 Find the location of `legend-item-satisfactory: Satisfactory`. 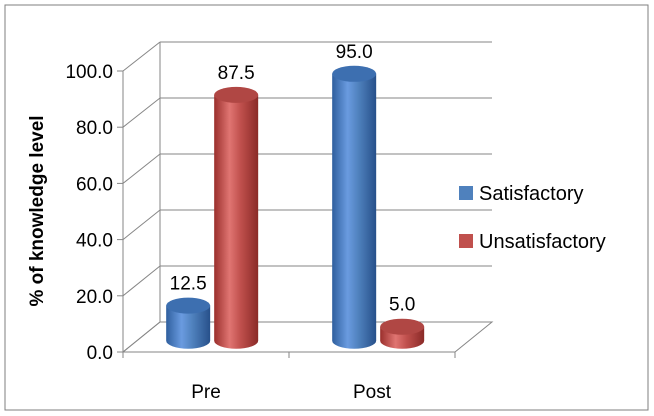

legend-item-satisfactory: Satisfactory is located at coordinates (521, 194).